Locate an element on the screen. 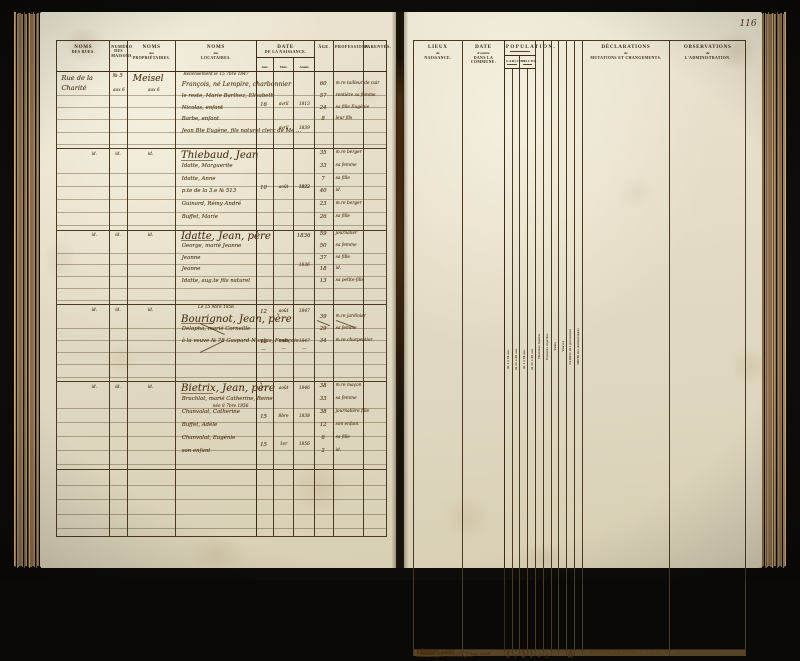 This screenshot has width=800, height=661. totals-cell: 5 is located at coordinates (547, 655).